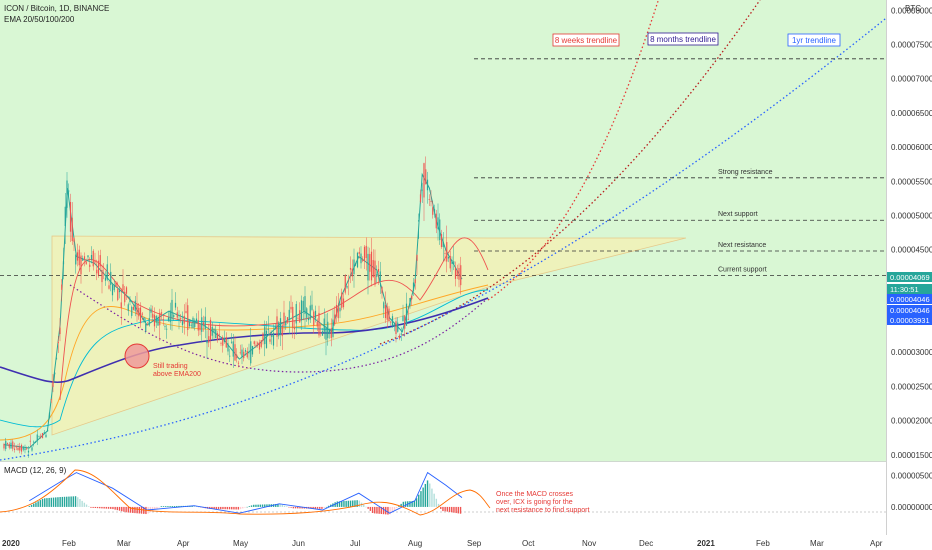 The image size is (932, 550). What do you see at coordinates (683, 39) in the screenshot?
I see `8-months-trendline-label-box` at bounding box center [683, 39].